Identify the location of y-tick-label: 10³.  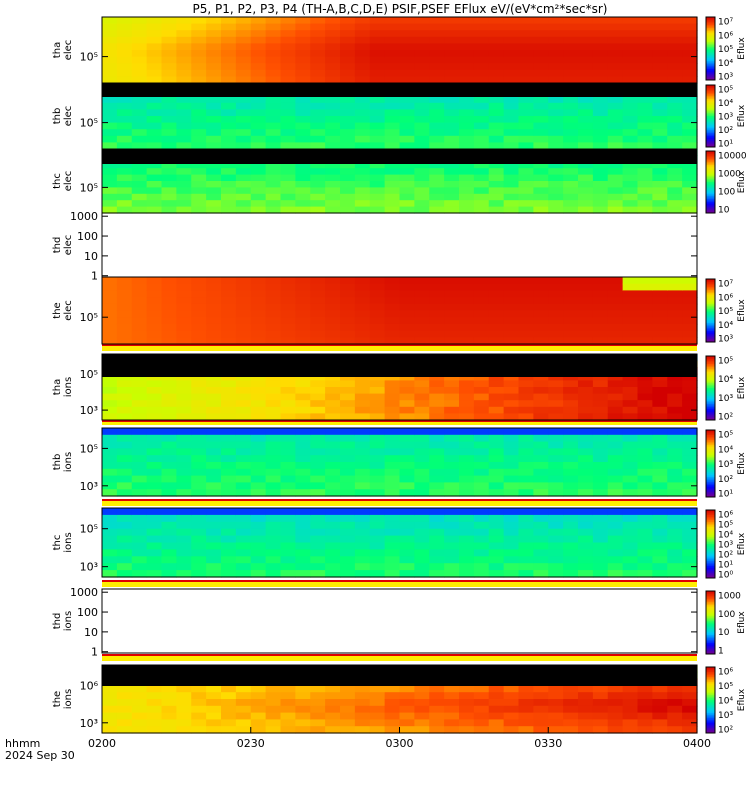
(89, 410).